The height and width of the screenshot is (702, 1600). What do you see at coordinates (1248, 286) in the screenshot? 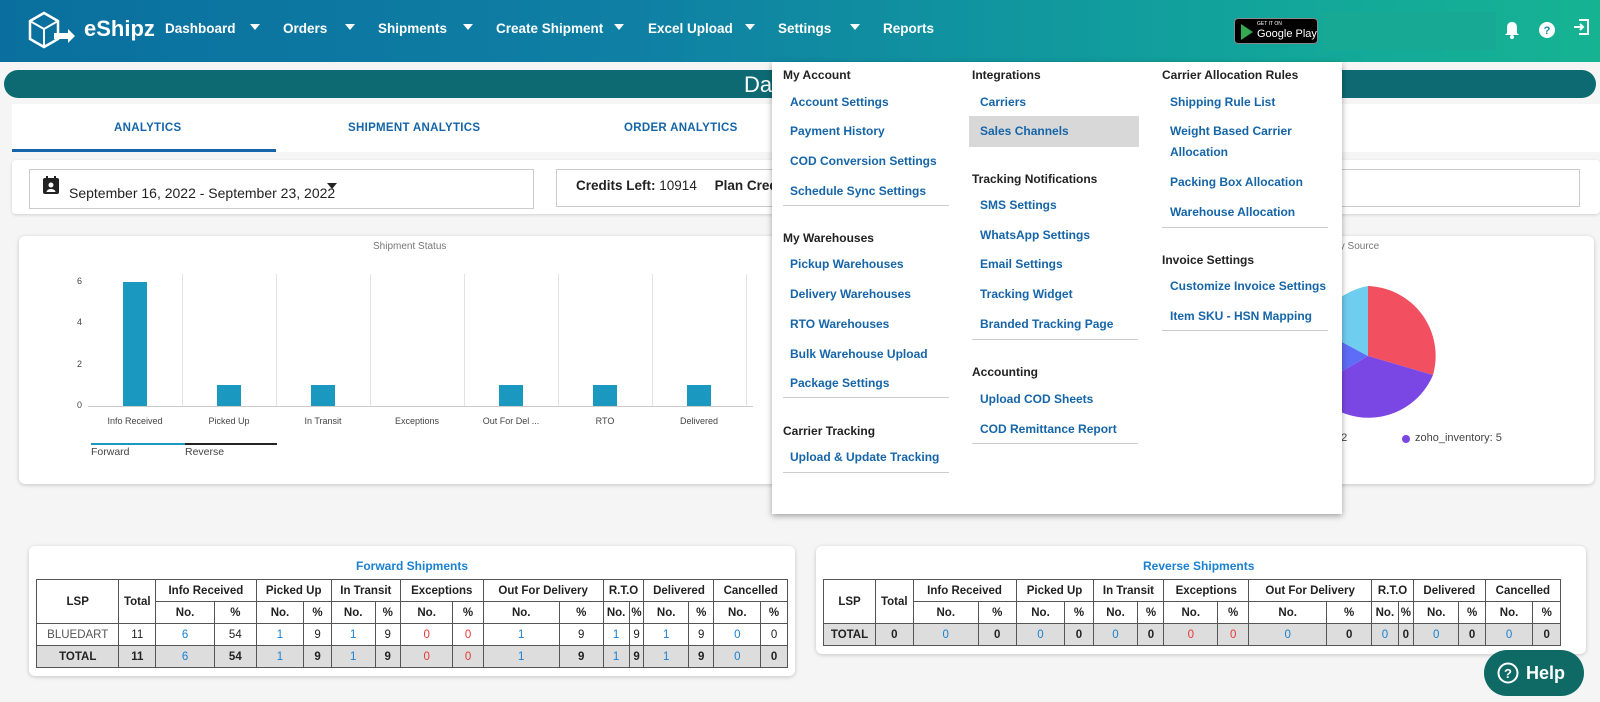
I see `menu-customize-invoice-settings: Customize Invoice Settings` at bounding box center [1248, 286].